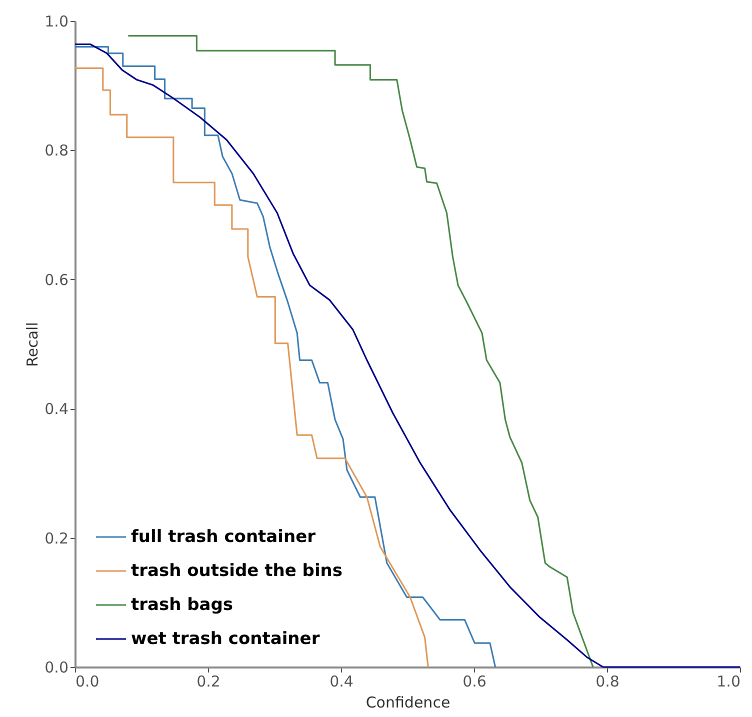 The image size is (752, 717). What do you see at coordinates (223, 537) in the screenshot?
I see `legend-label: full trash container` at bounding box center [223, 537].